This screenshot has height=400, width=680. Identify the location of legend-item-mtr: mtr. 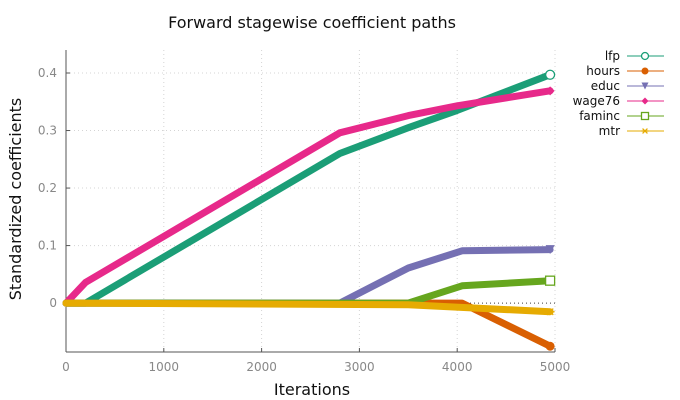
(631, 131).